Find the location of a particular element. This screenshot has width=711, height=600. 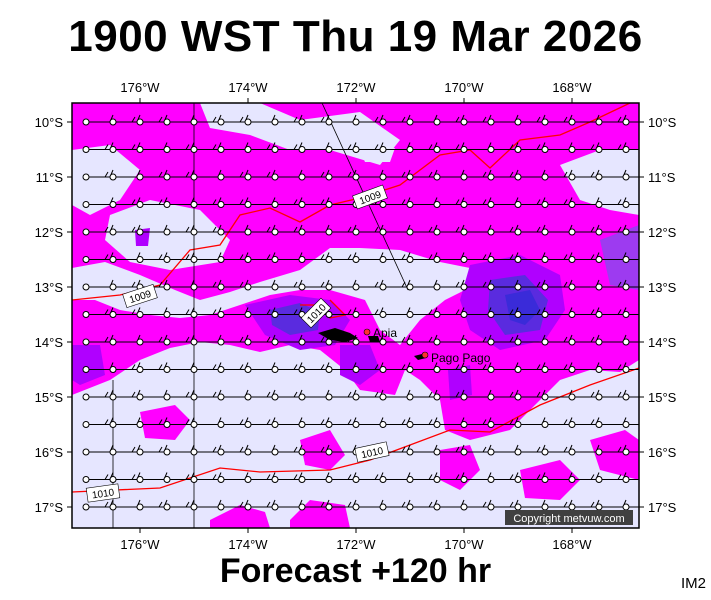

lat-label: 10°S is located at coordinates (662, 122).